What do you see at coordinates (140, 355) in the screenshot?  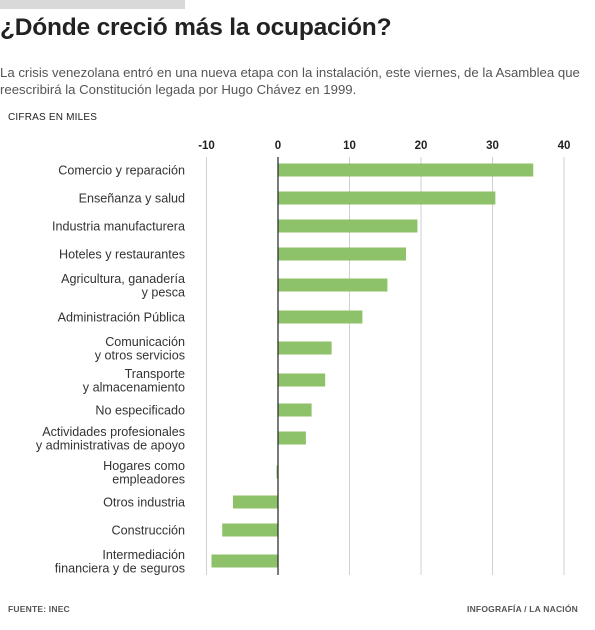 I see `category-label: y otros servicios` at bounding box center [140, 355].